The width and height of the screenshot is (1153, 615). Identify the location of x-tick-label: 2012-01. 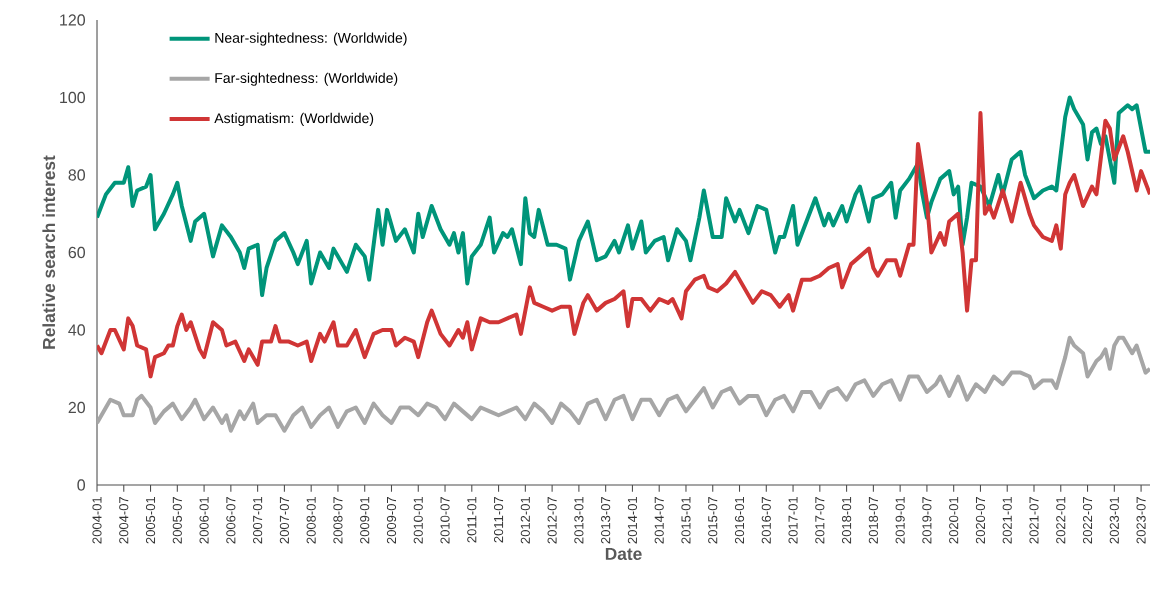
(525, 520).